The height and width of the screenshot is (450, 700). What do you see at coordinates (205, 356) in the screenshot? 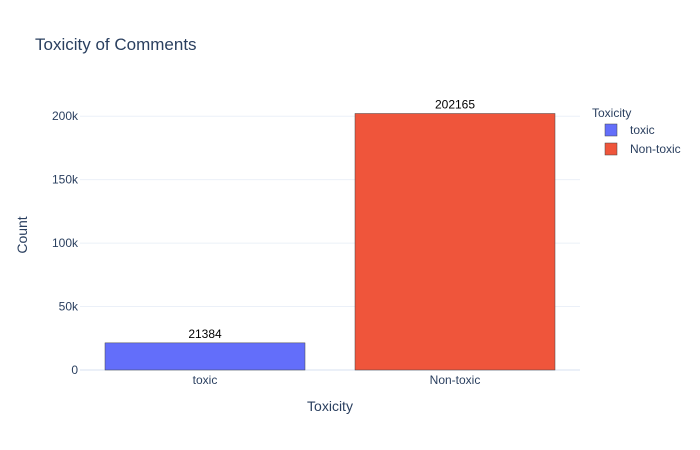
I see `bar-toxic` at bounding box center [205, 356].